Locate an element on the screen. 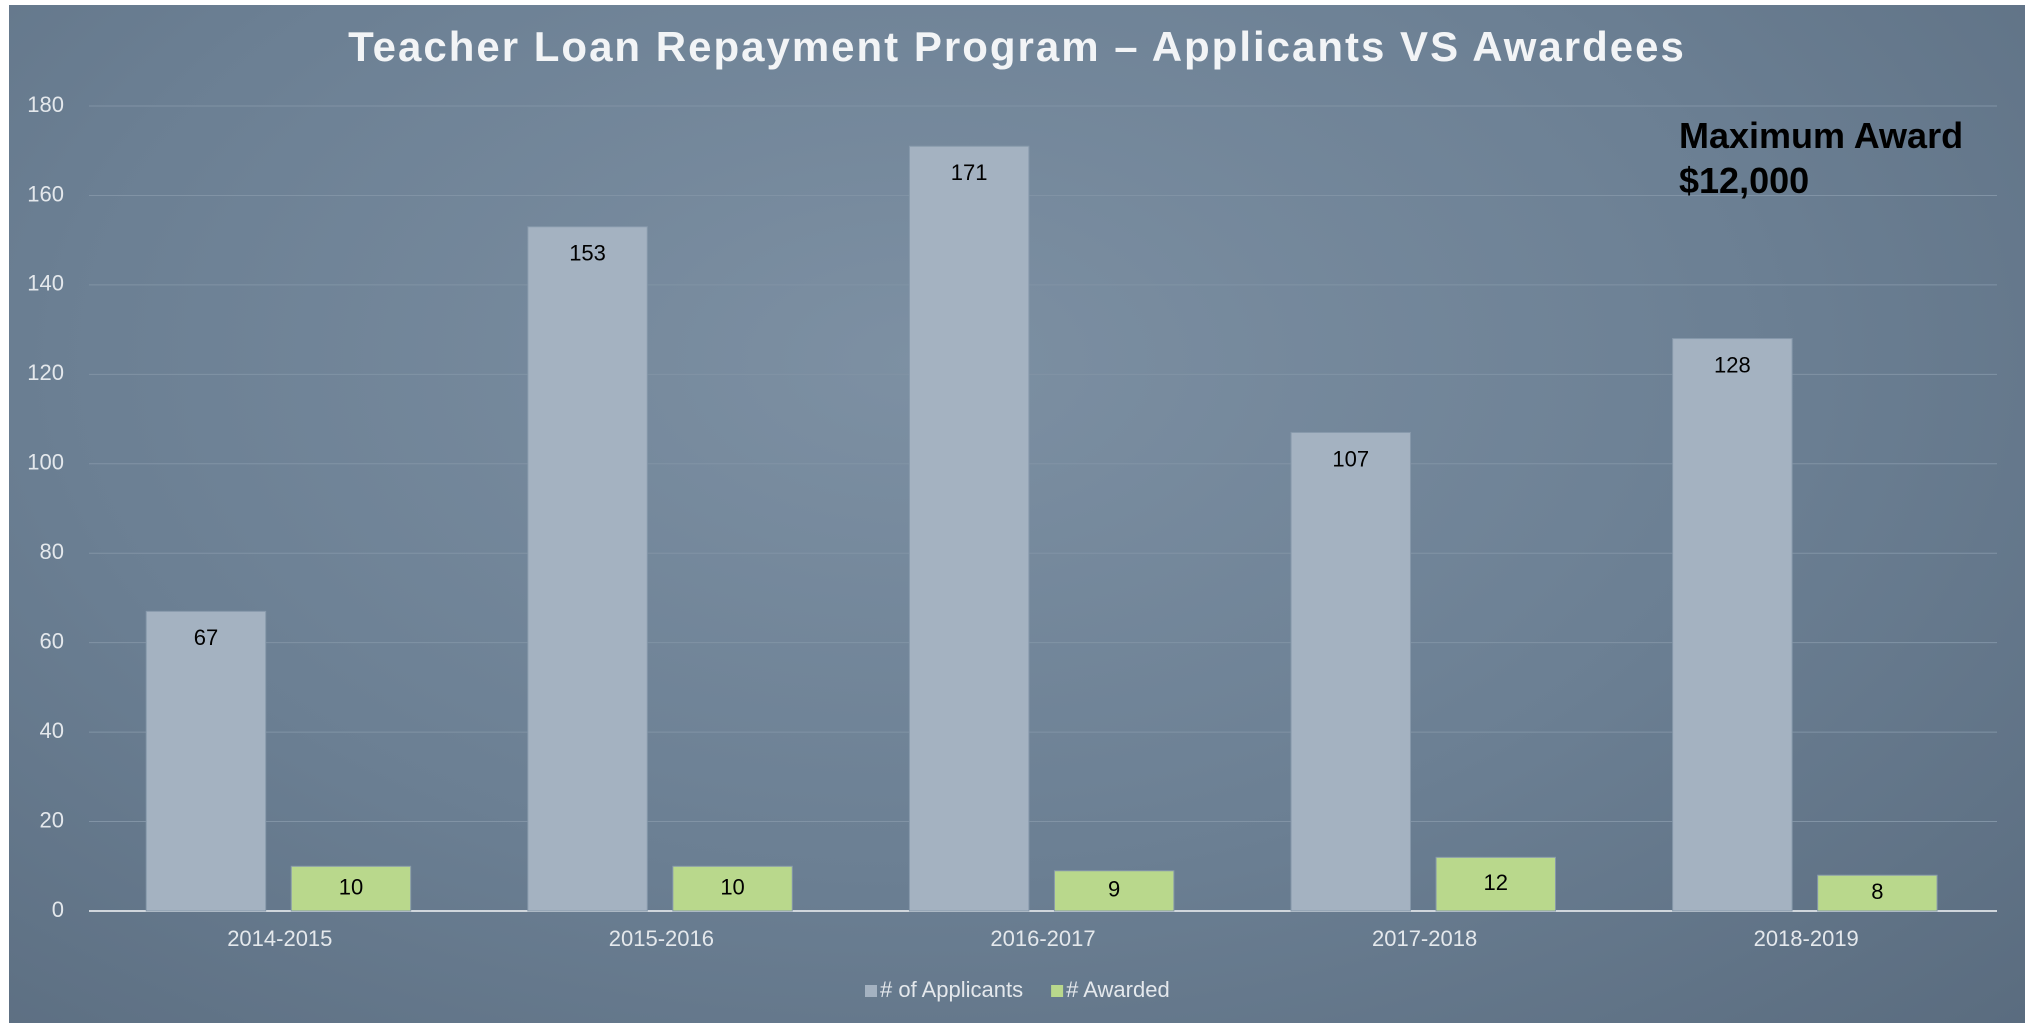 The width and height of the screenshot is (2036, 1025). data-label: 8 is located at coordinates (1877, 891).